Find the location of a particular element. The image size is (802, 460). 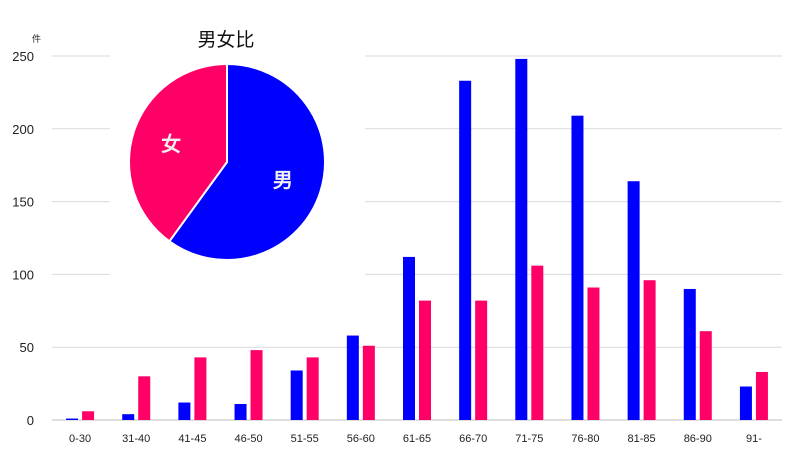

x-tick-label: 56-60 is located at coordinates (361, 439).